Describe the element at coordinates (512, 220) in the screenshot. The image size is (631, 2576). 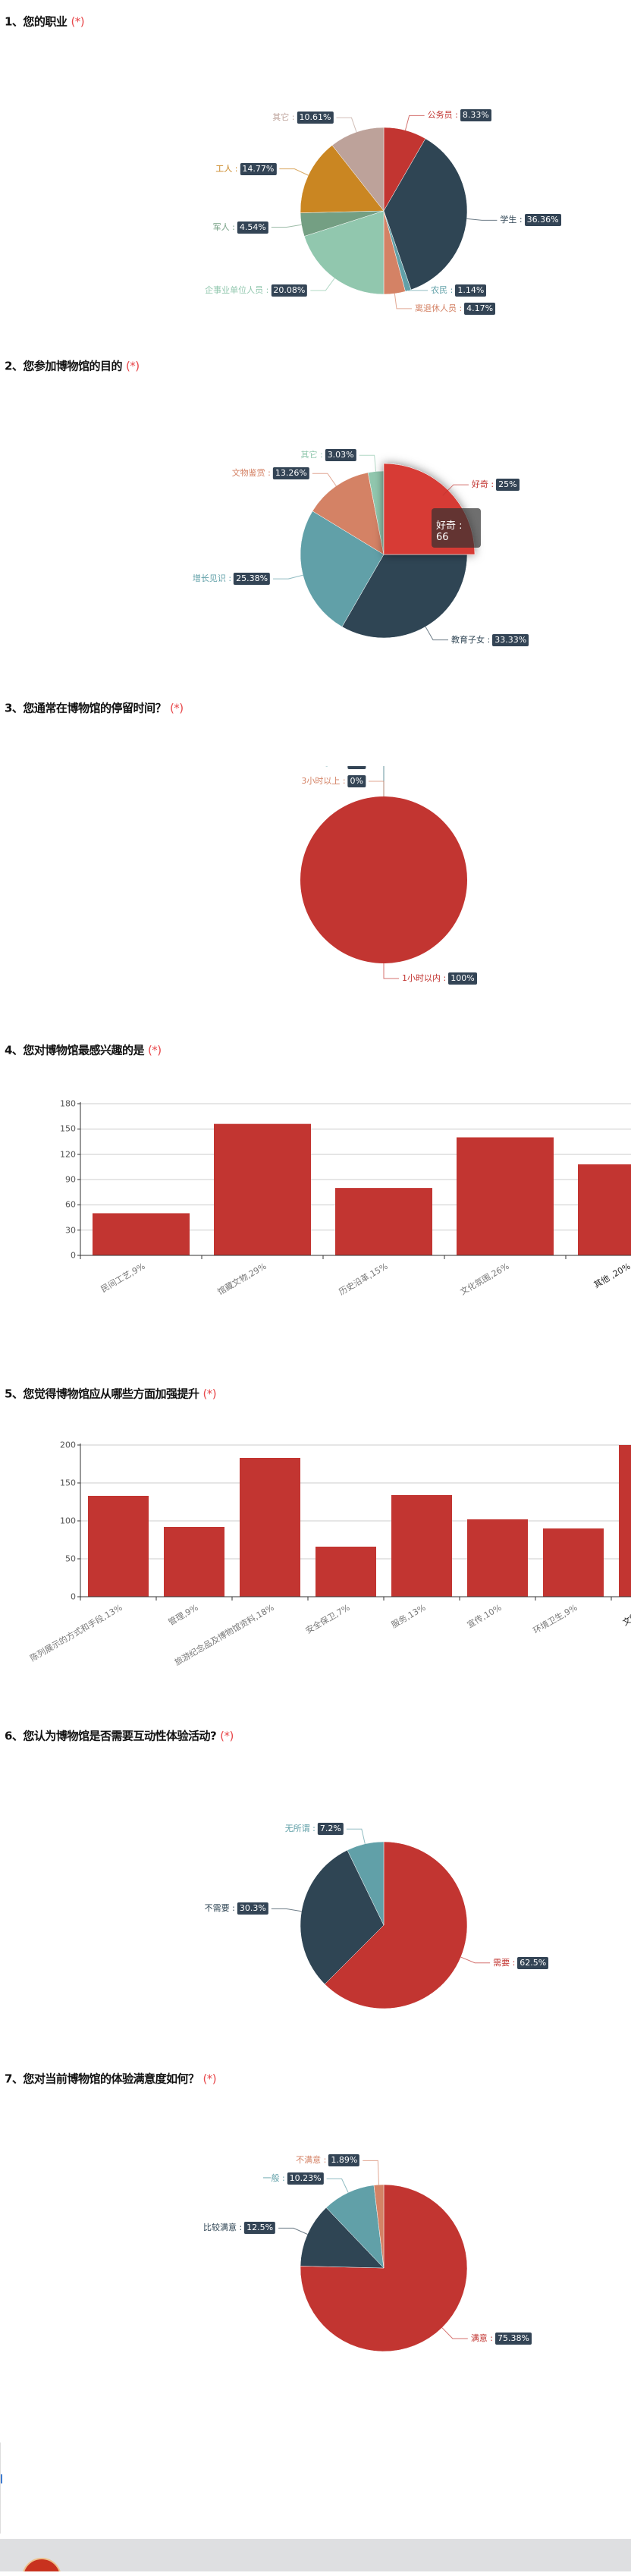
I see `slice-name: 学生 :` at that location.